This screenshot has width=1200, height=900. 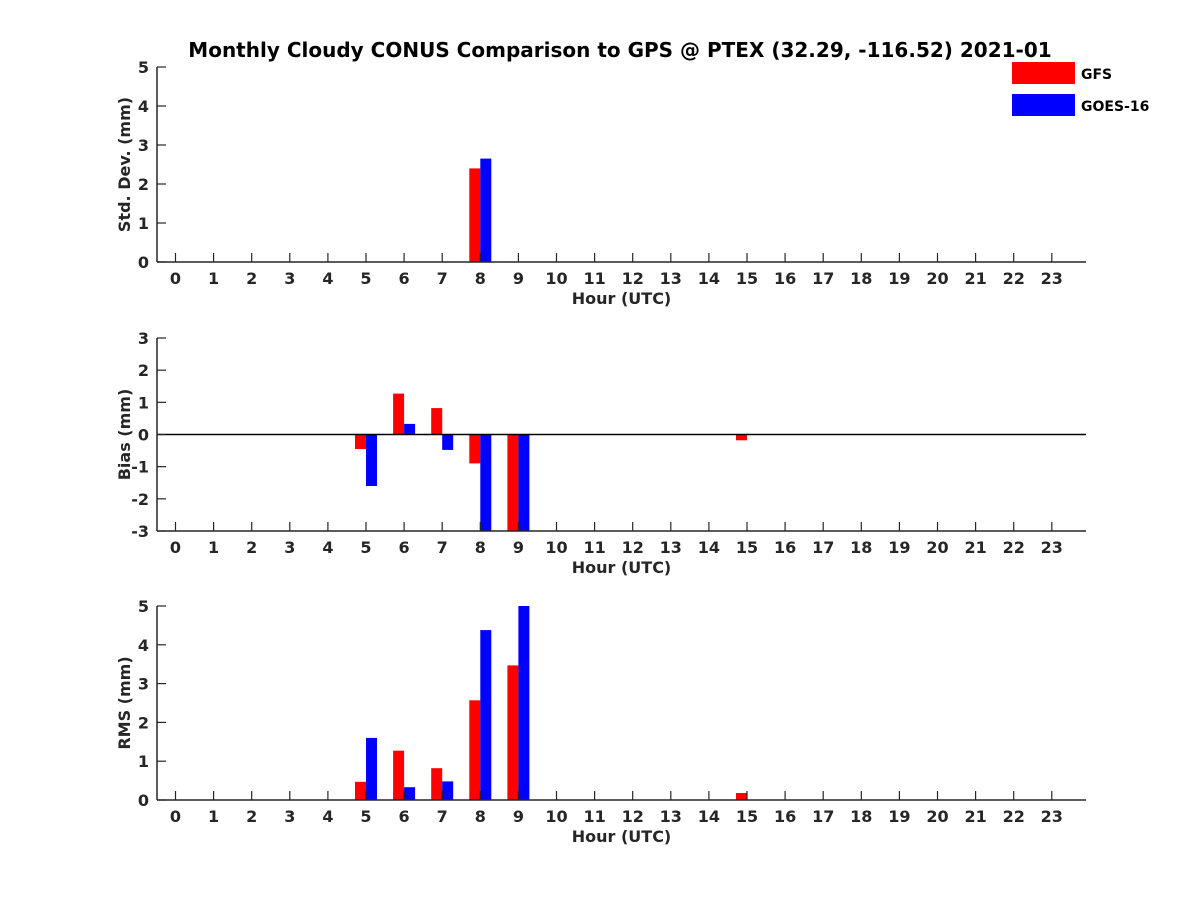 What do you see at coordinates (213, 547) in the screenshot?
I see `x-tick-label-1: 1` at bounding box center [213, 547].